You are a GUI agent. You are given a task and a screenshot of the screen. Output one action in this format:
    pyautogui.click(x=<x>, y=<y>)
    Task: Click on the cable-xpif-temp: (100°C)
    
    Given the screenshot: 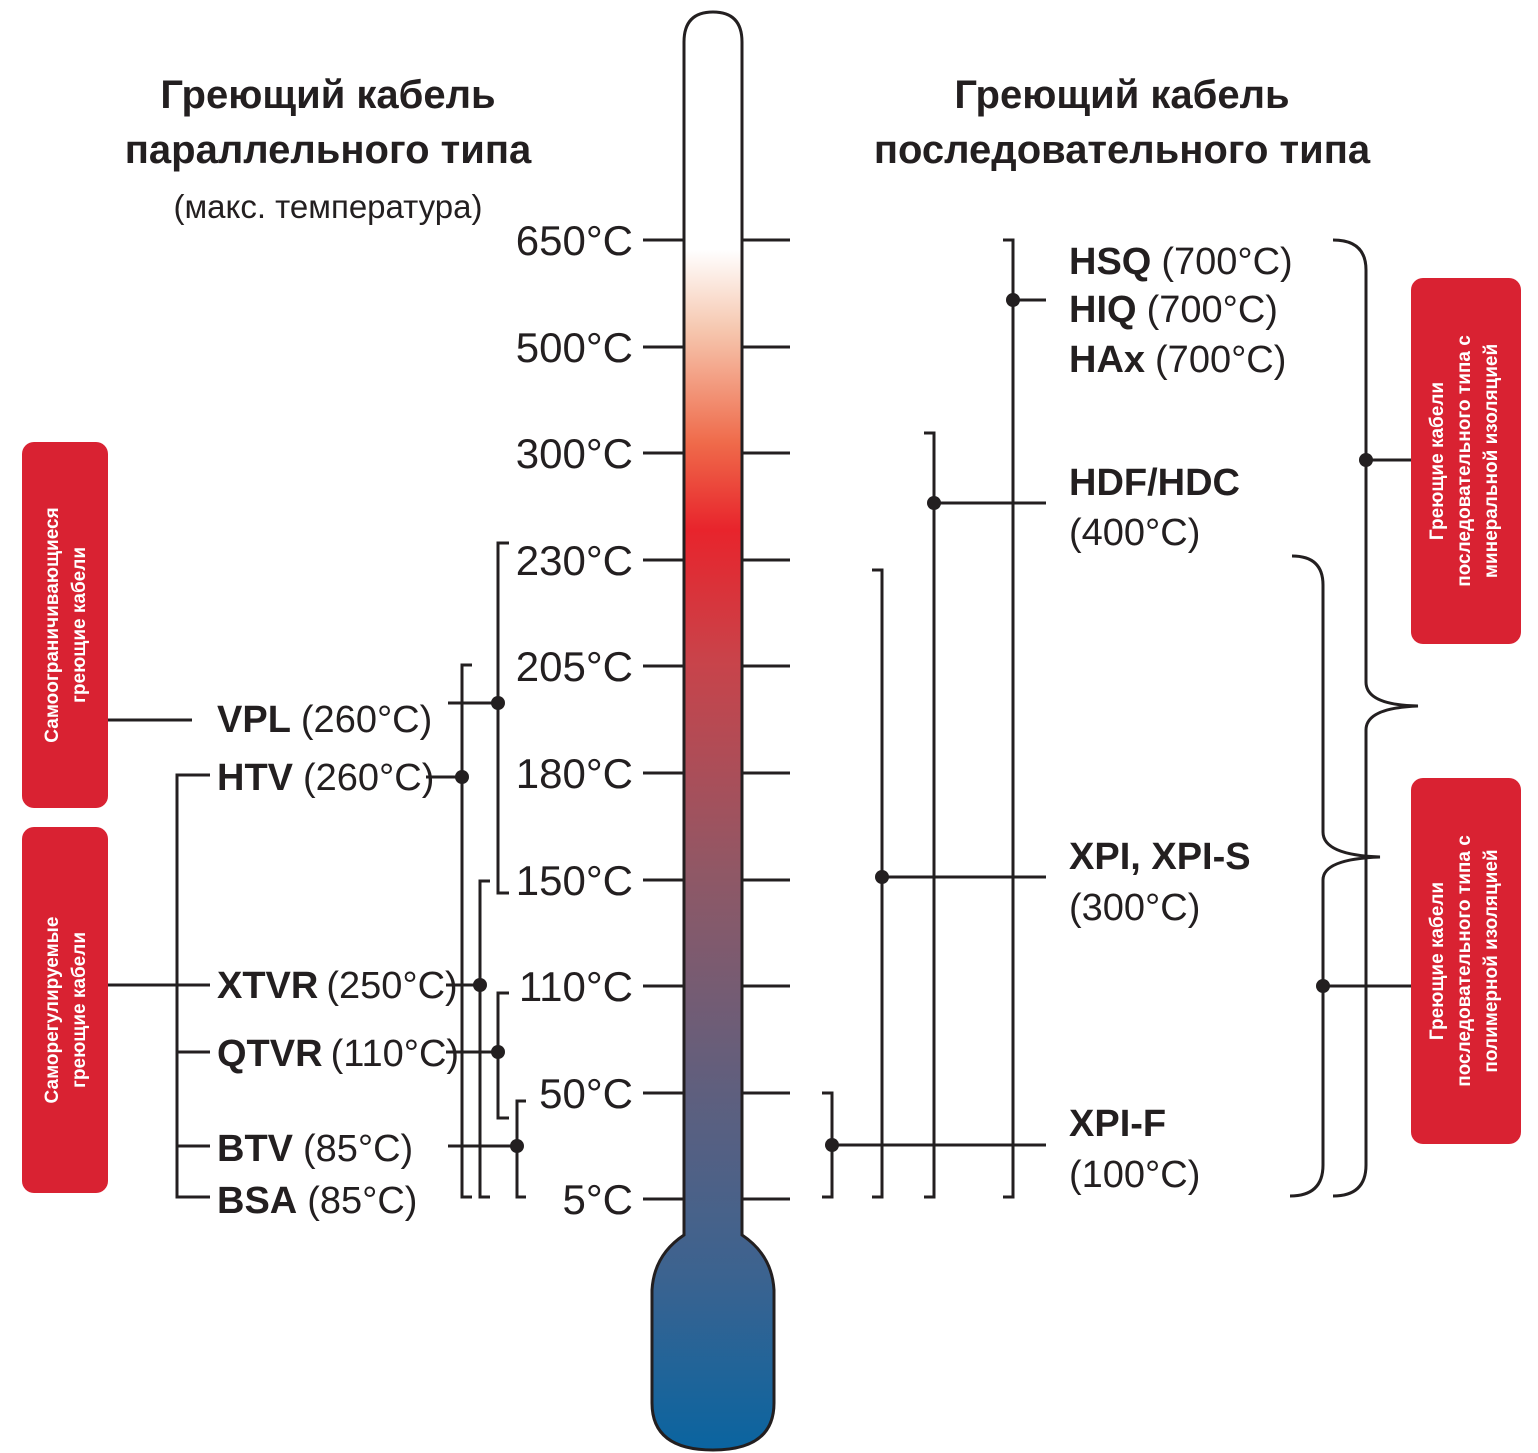 What is the action you would take?
    pyautogui.click(x=1134, y=1175)
    